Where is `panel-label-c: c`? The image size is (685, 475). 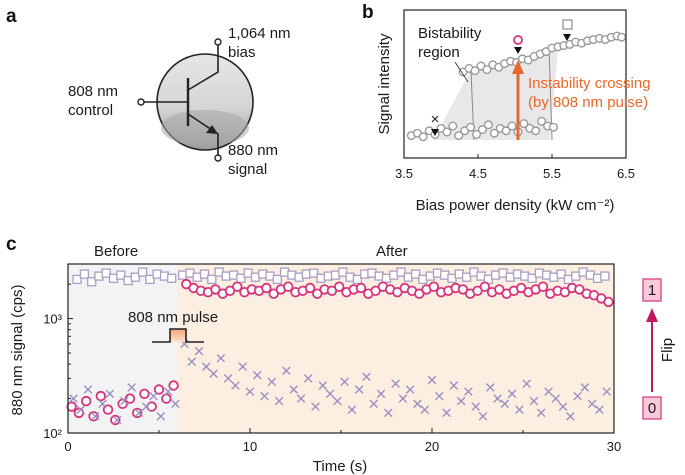
panel-label-c: c is located at coordinates (11, 244).